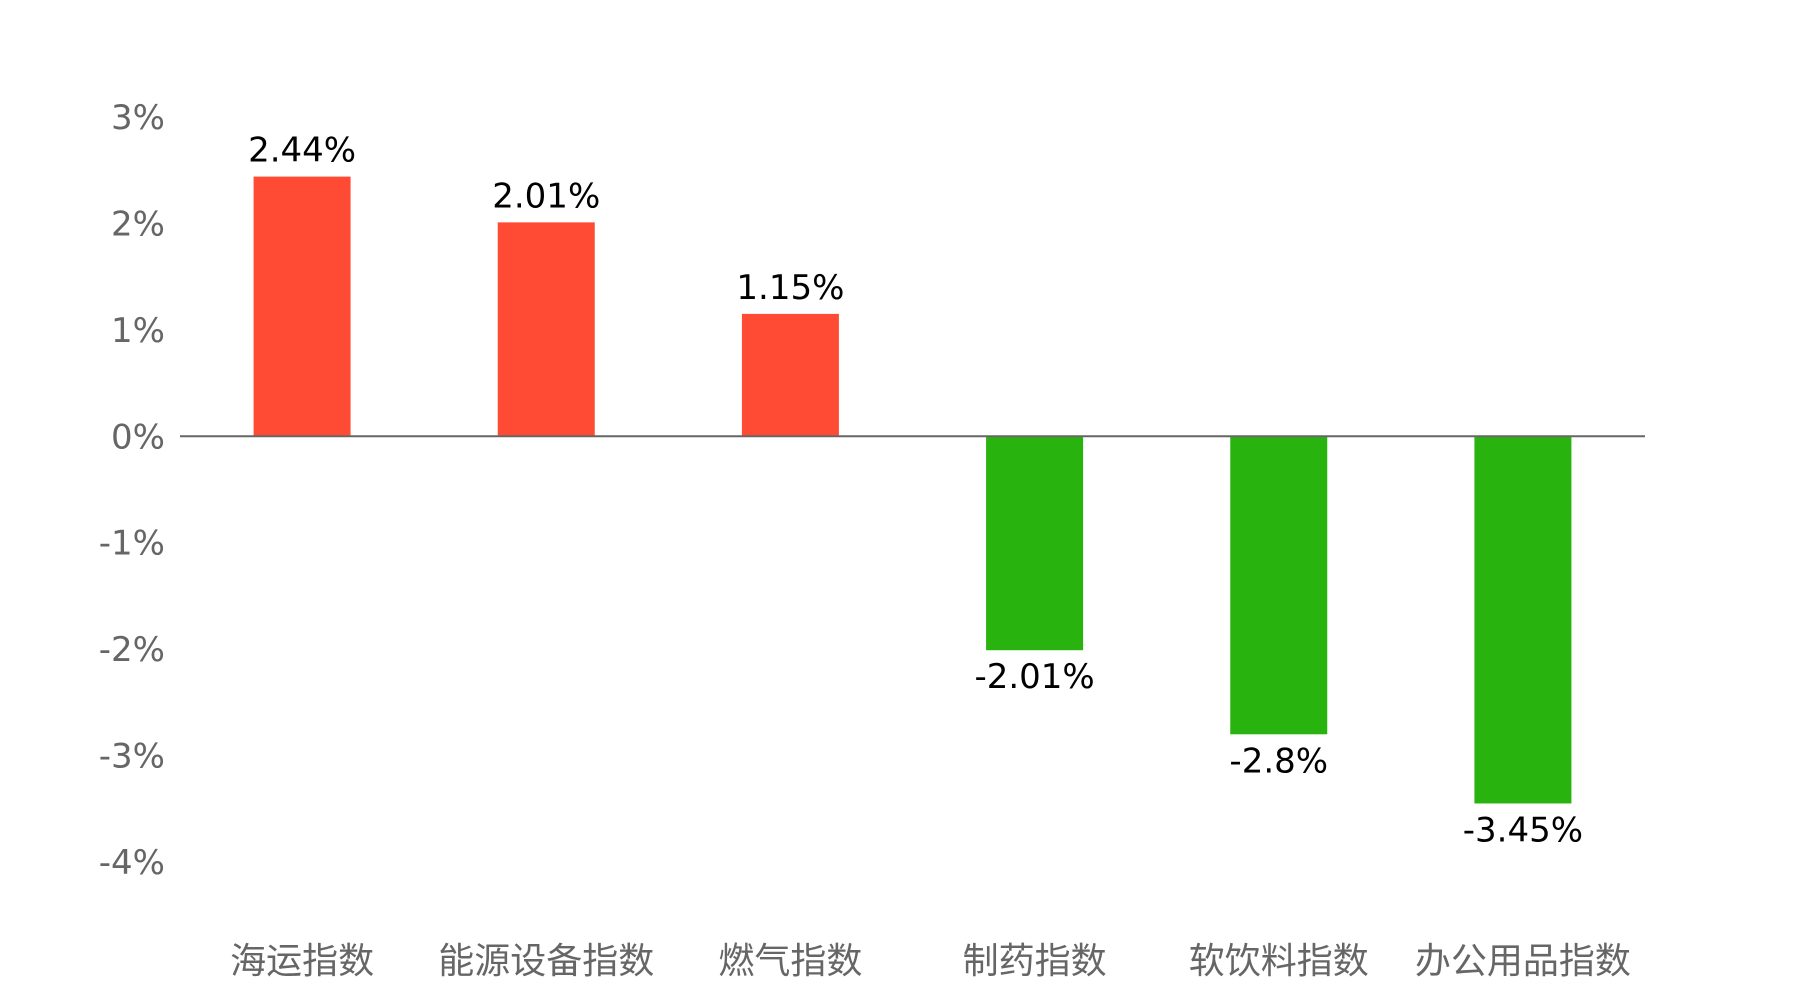 The height and width of the screenshot is (1004, 1800). I want to click on bar-value-label: 2.44%, so click(302, 151).